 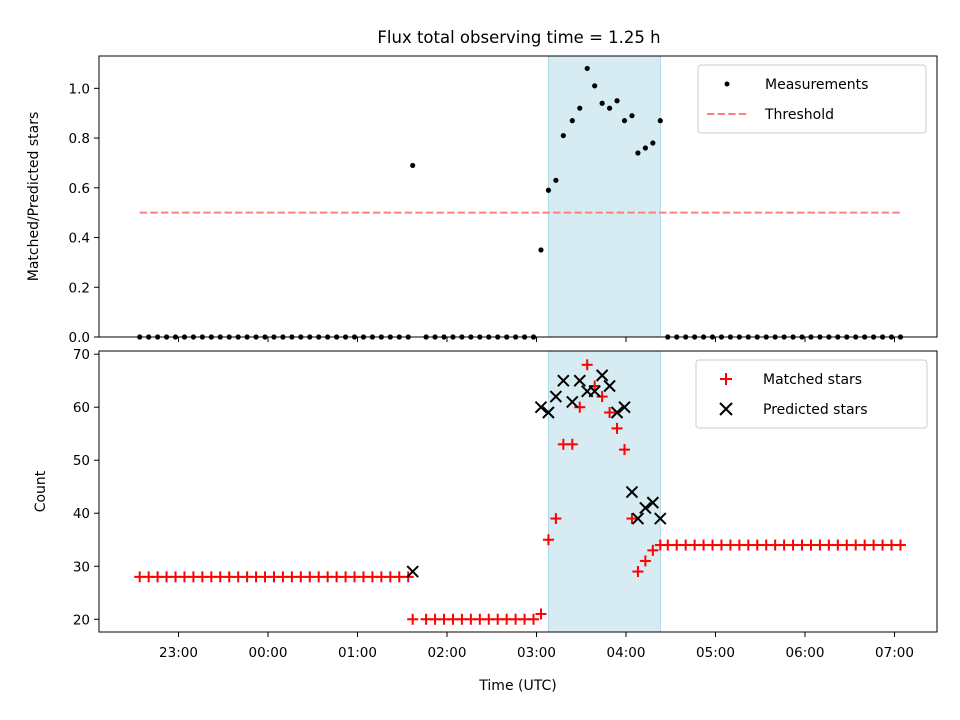 What do you see at coordinates (815, 410) in the screenshot?
I see `legend-predicted-label: Predicted stars` at bounding box center [815, 410].